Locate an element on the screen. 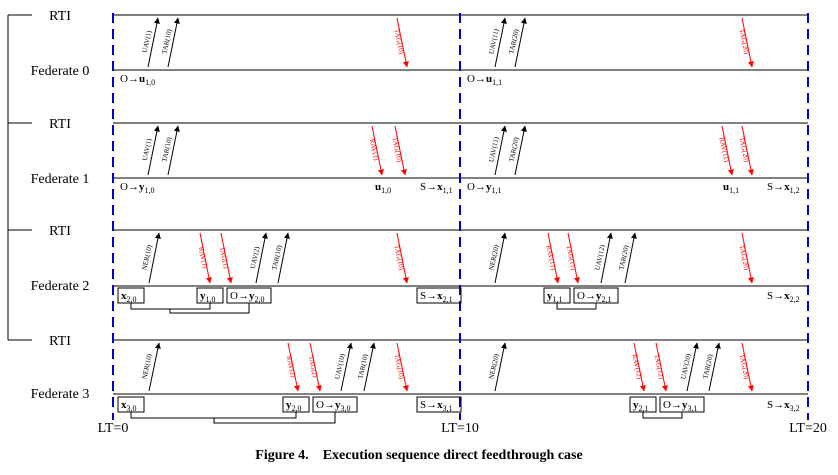 The width and height of the screenshot is (838, 475). message-arrow: UAV(20) is located at coordinates (689, 367).